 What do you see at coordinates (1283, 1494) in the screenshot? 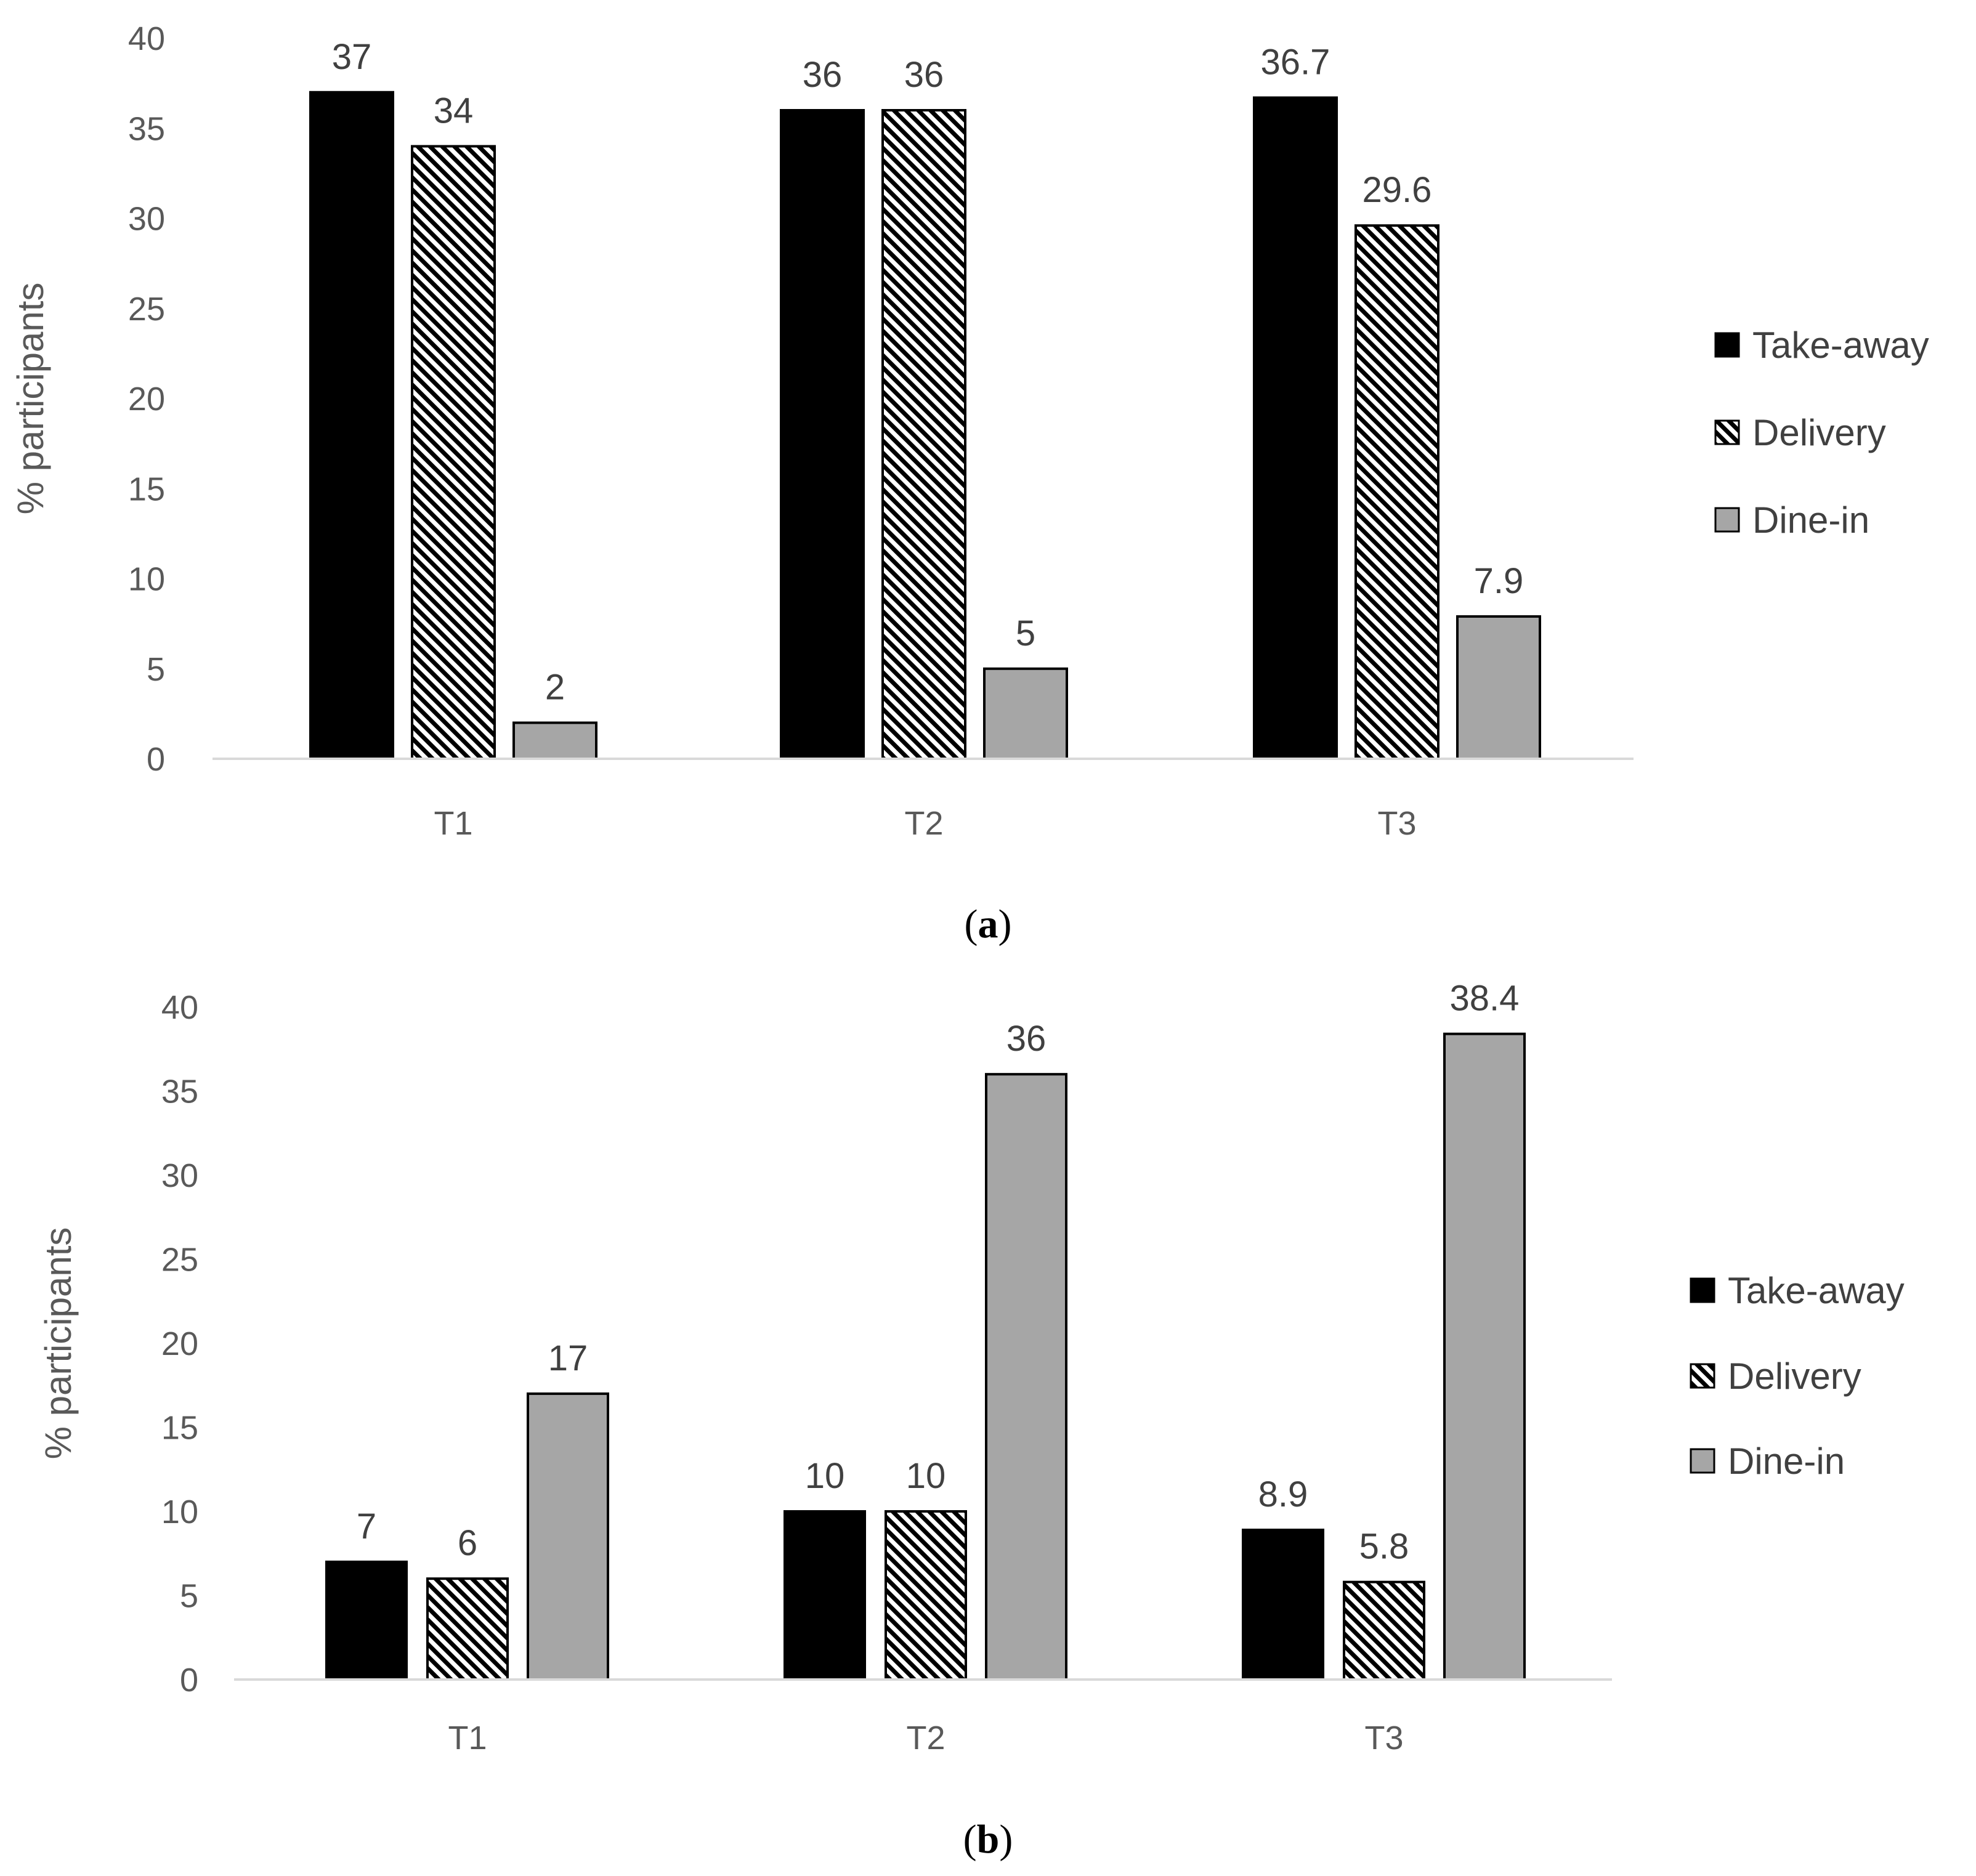
I see `data-label: 8.9` at bounding box center [1283, 1494].